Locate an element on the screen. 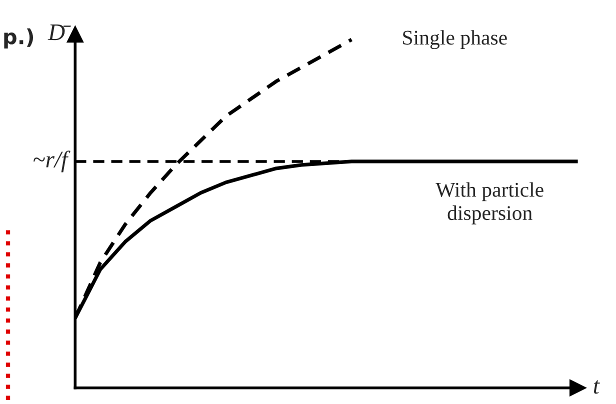  x-axis-title: t is located at coordinates (597, 387).